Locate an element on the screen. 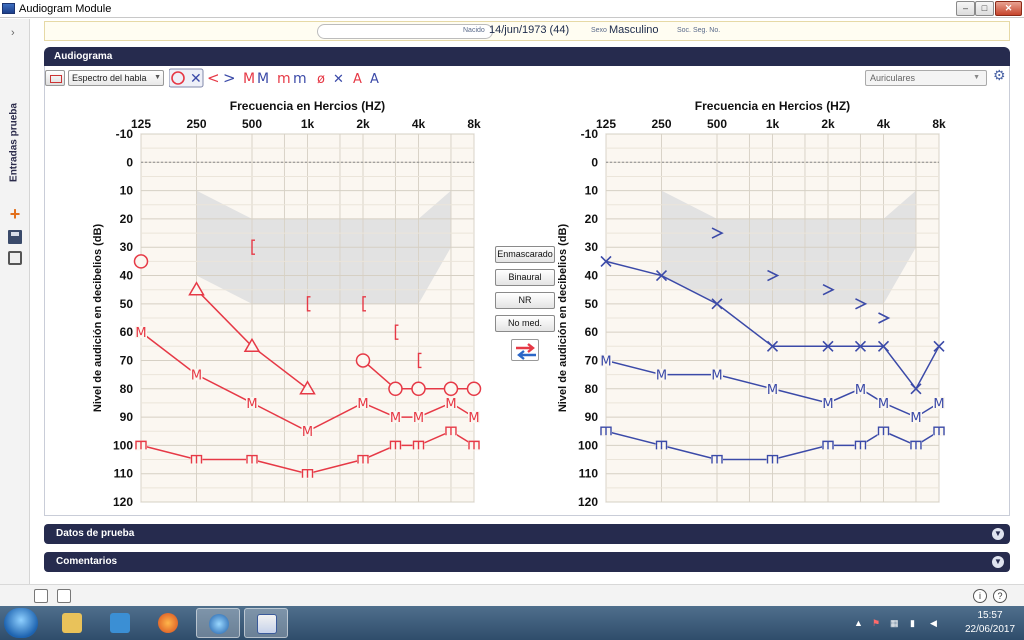  plus-icon: + is located at coordinates (15, 214).